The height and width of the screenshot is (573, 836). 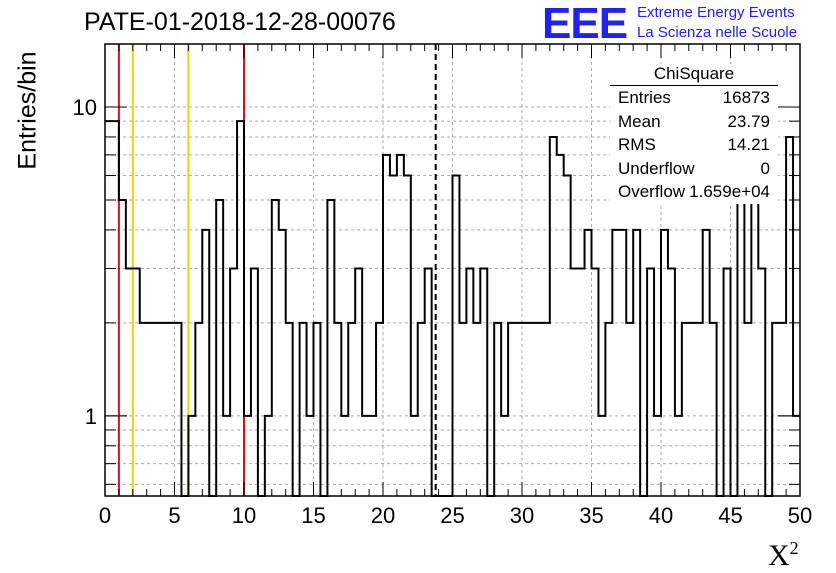 What do you see at coordinates (27, 110) in the screenshot?
I see `y-axis-label: Entries/bin` at bounding box center [27, 110].